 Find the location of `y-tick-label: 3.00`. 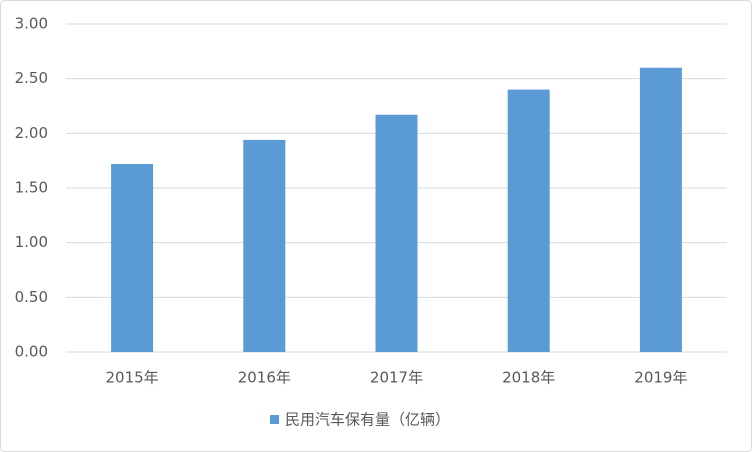

y-tick-label: 3.00 is located at coordinates (31, 24).